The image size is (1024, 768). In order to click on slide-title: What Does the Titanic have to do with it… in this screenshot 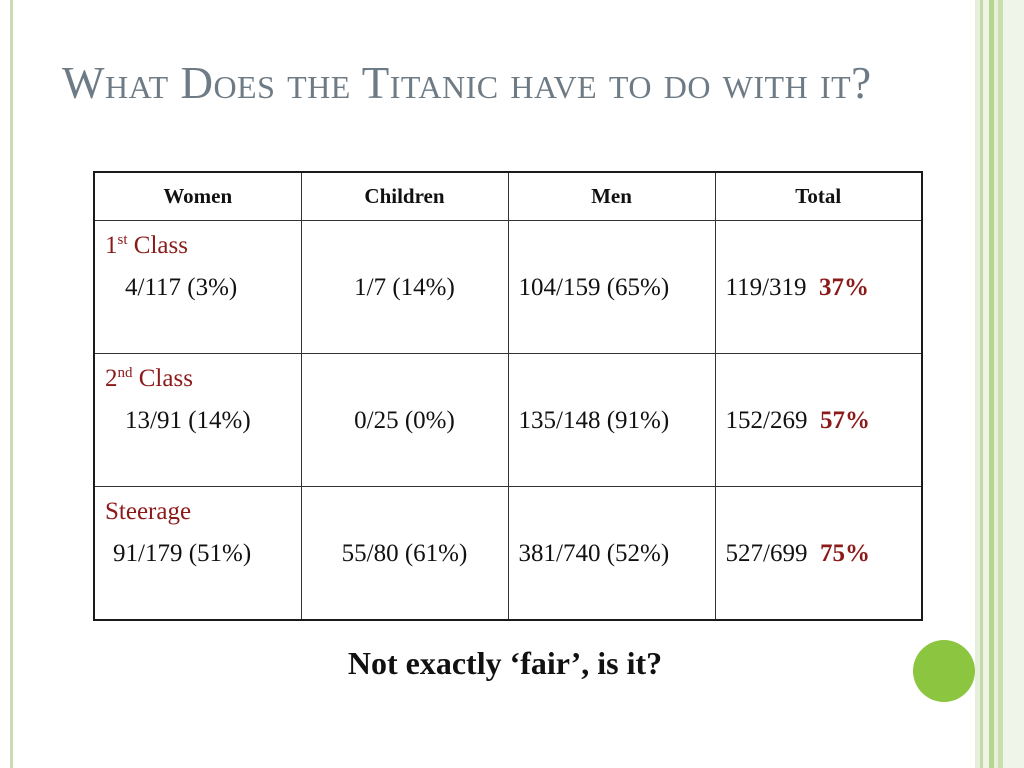, I will do `click(467, 83)`.